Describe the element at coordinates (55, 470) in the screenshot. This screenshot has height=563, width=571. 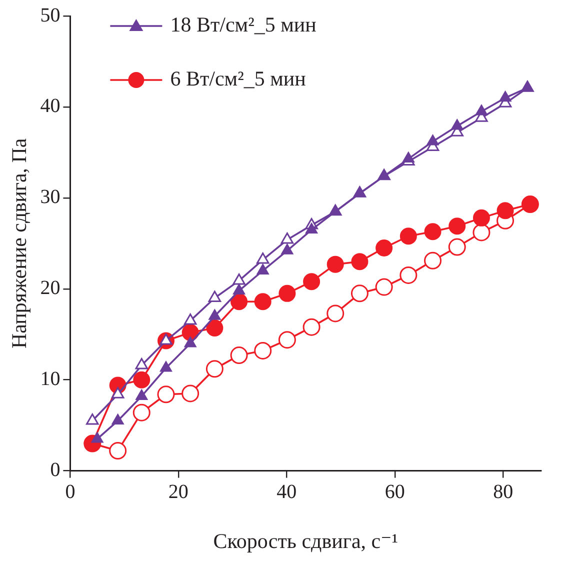
I see `y-tick-label: 0` at that location.